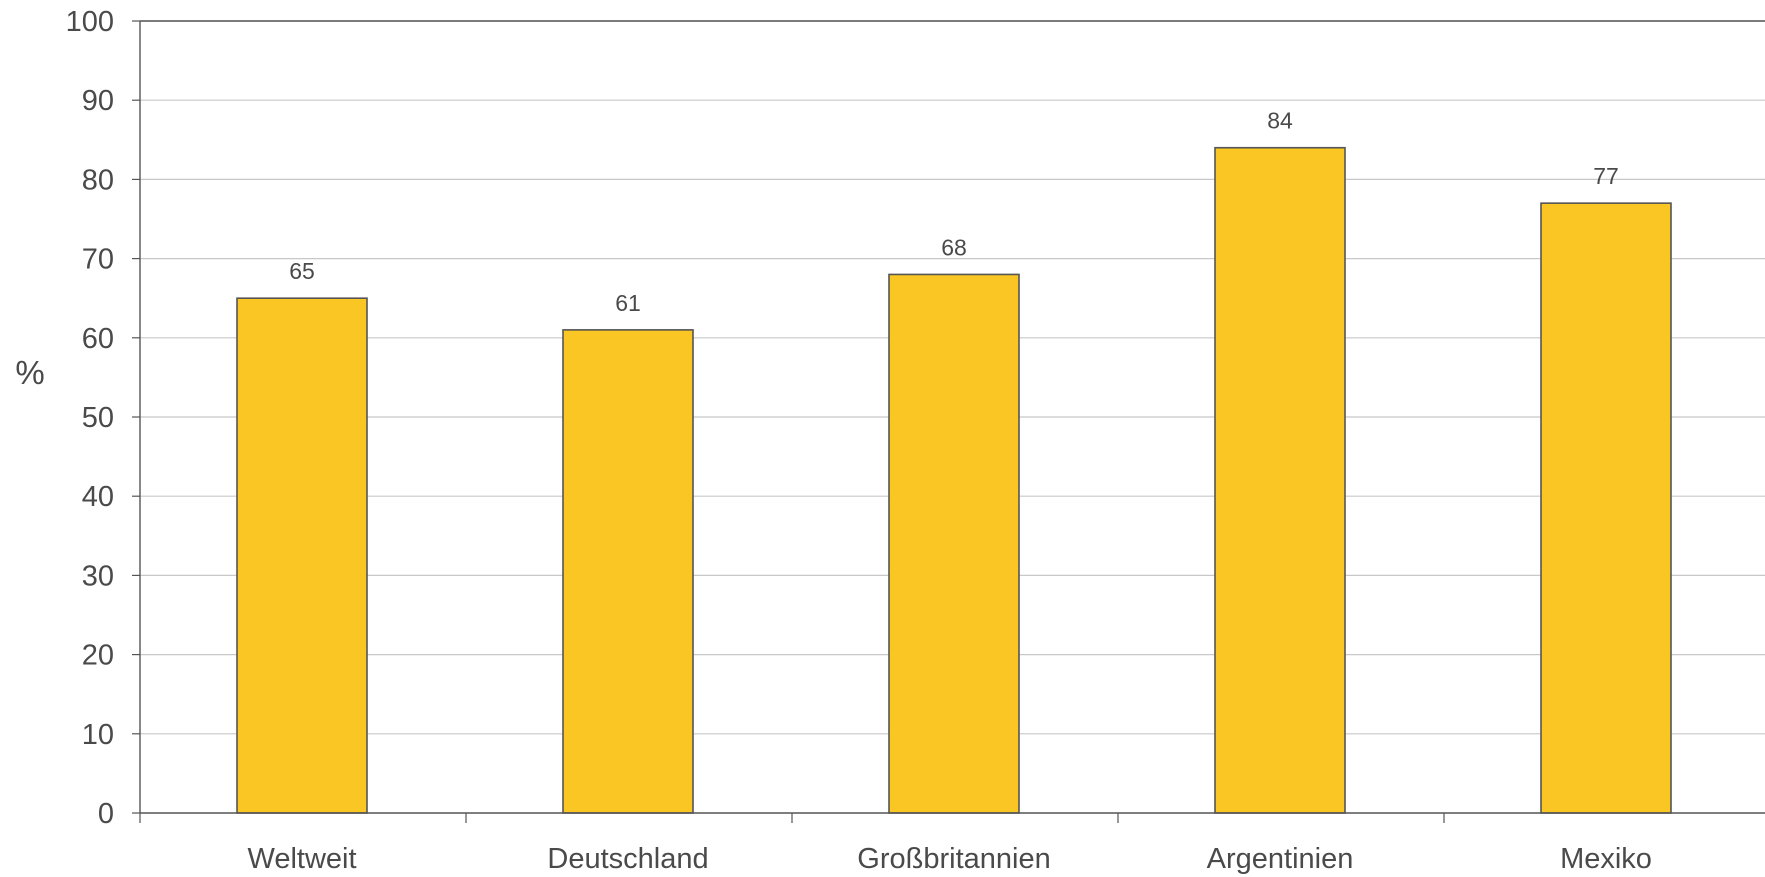 This screenshot has height=877, width=1765. Describe the element at coordinates (106, 814) in the screenshot. I see `y-tick-label-0: 0` at that location.